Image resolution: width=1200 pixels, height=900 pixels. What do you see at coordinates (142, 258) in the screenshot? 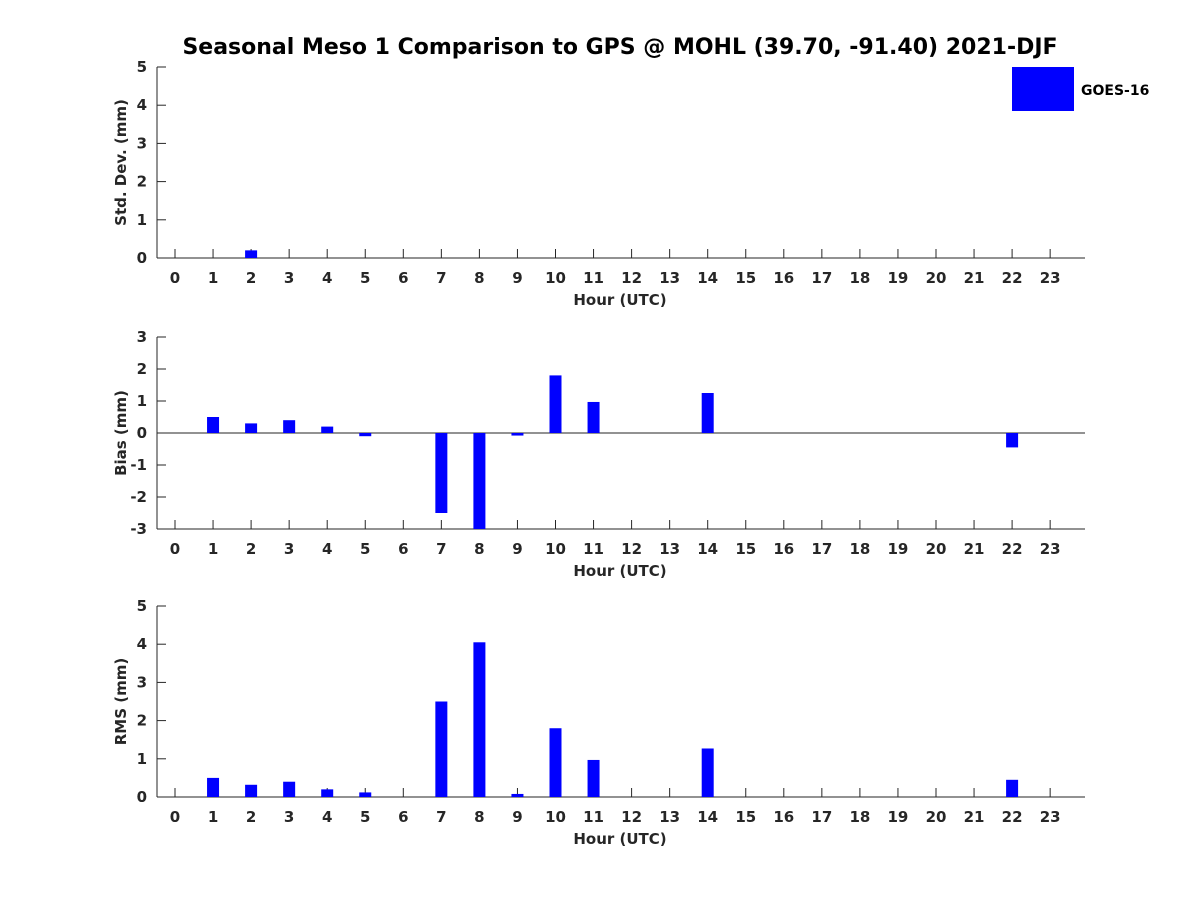
I see `y-tick-label: 0` at bounding box center [142, 258].